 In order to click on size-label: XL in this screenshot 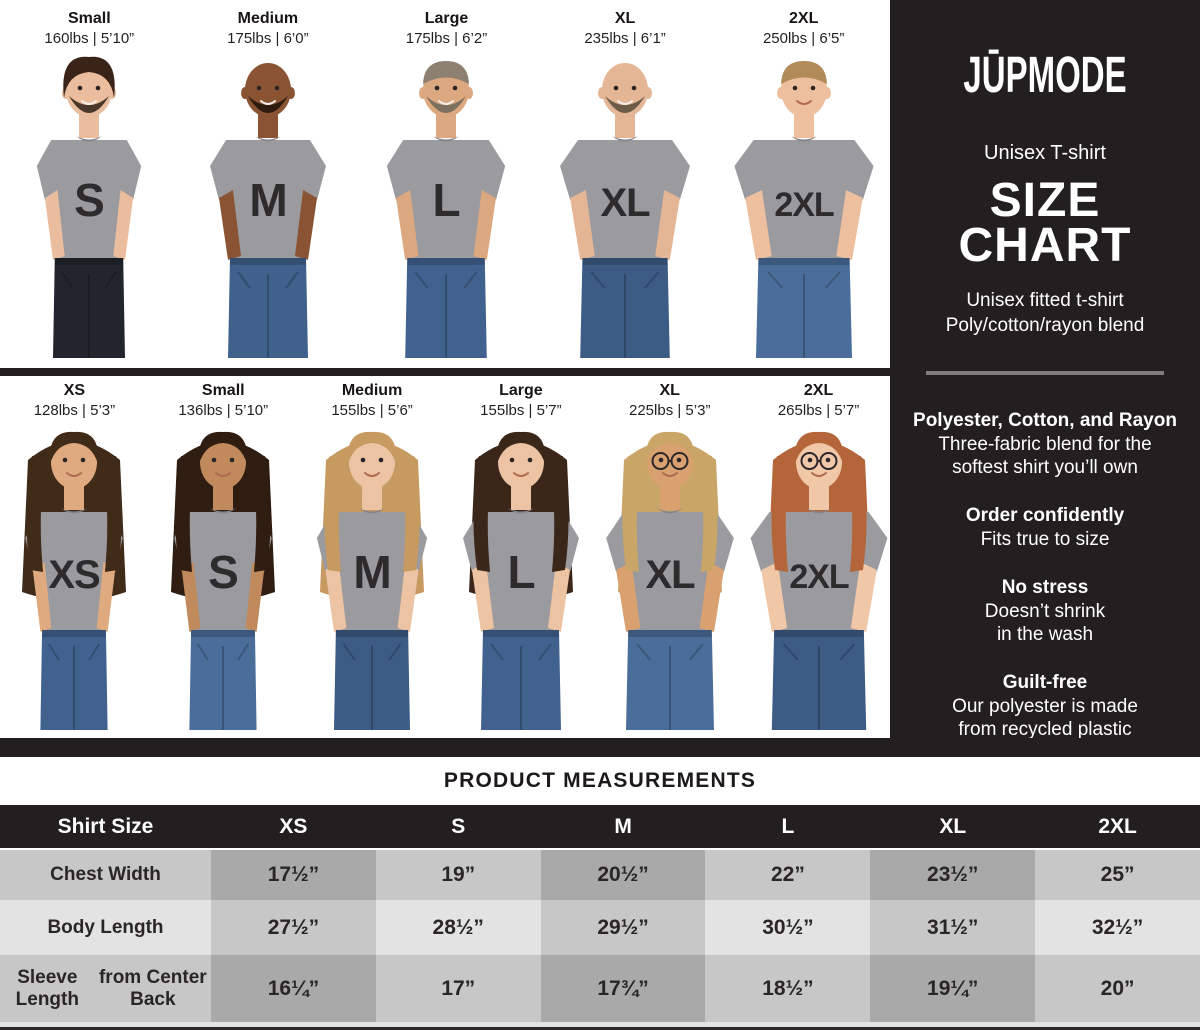, I will do `click(625, 18)`.